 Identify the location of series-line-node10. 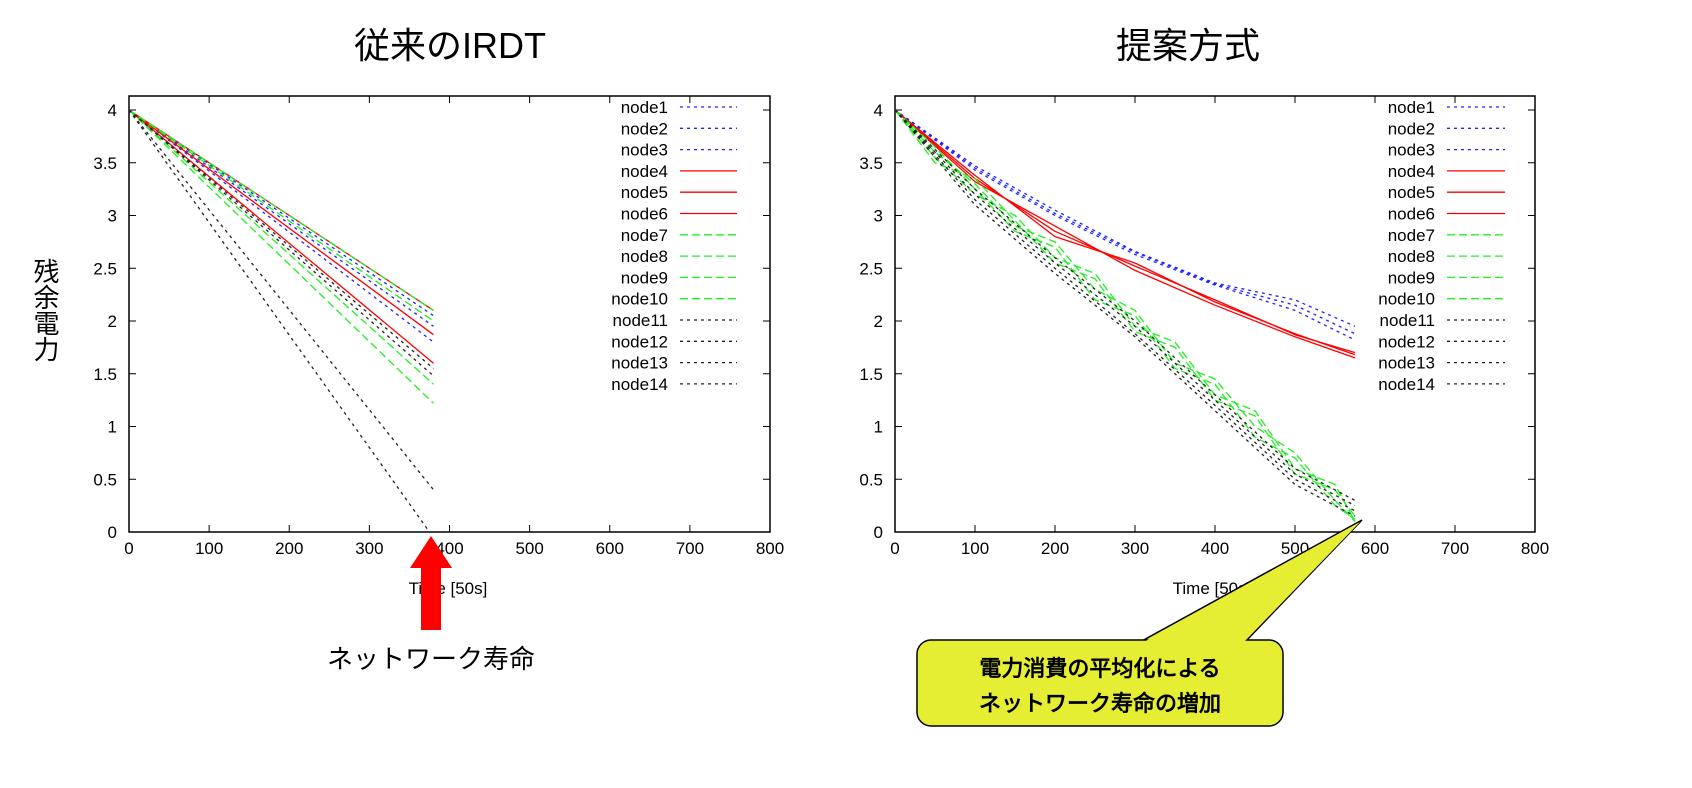
(281, 215).